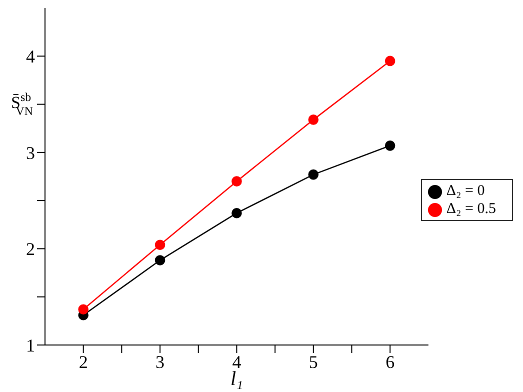 This screenshot has height=392, width=523. I want to click on legend-label: Δ₂ = 0.5, so click(471, 209).